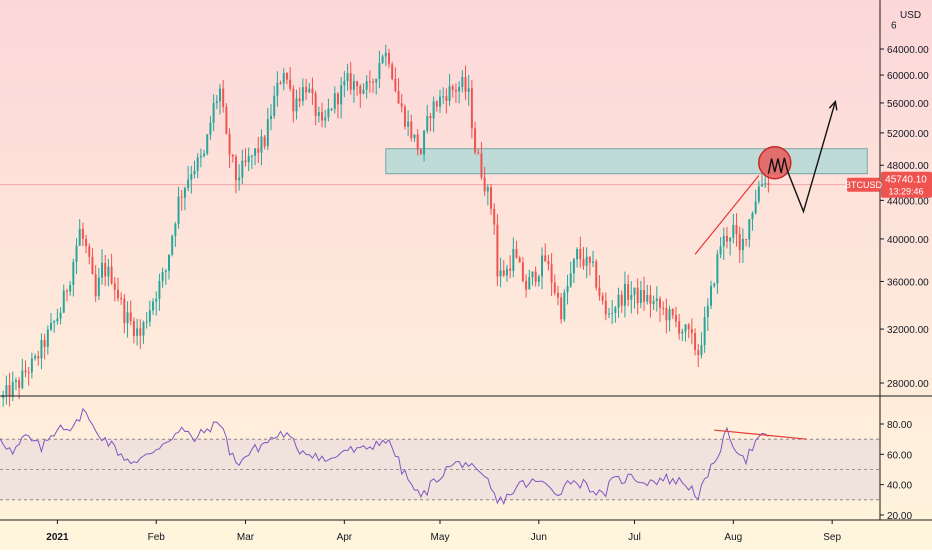 This screenshot has height=555, width=932. I want to click on rsi-line, so click(384, 456).